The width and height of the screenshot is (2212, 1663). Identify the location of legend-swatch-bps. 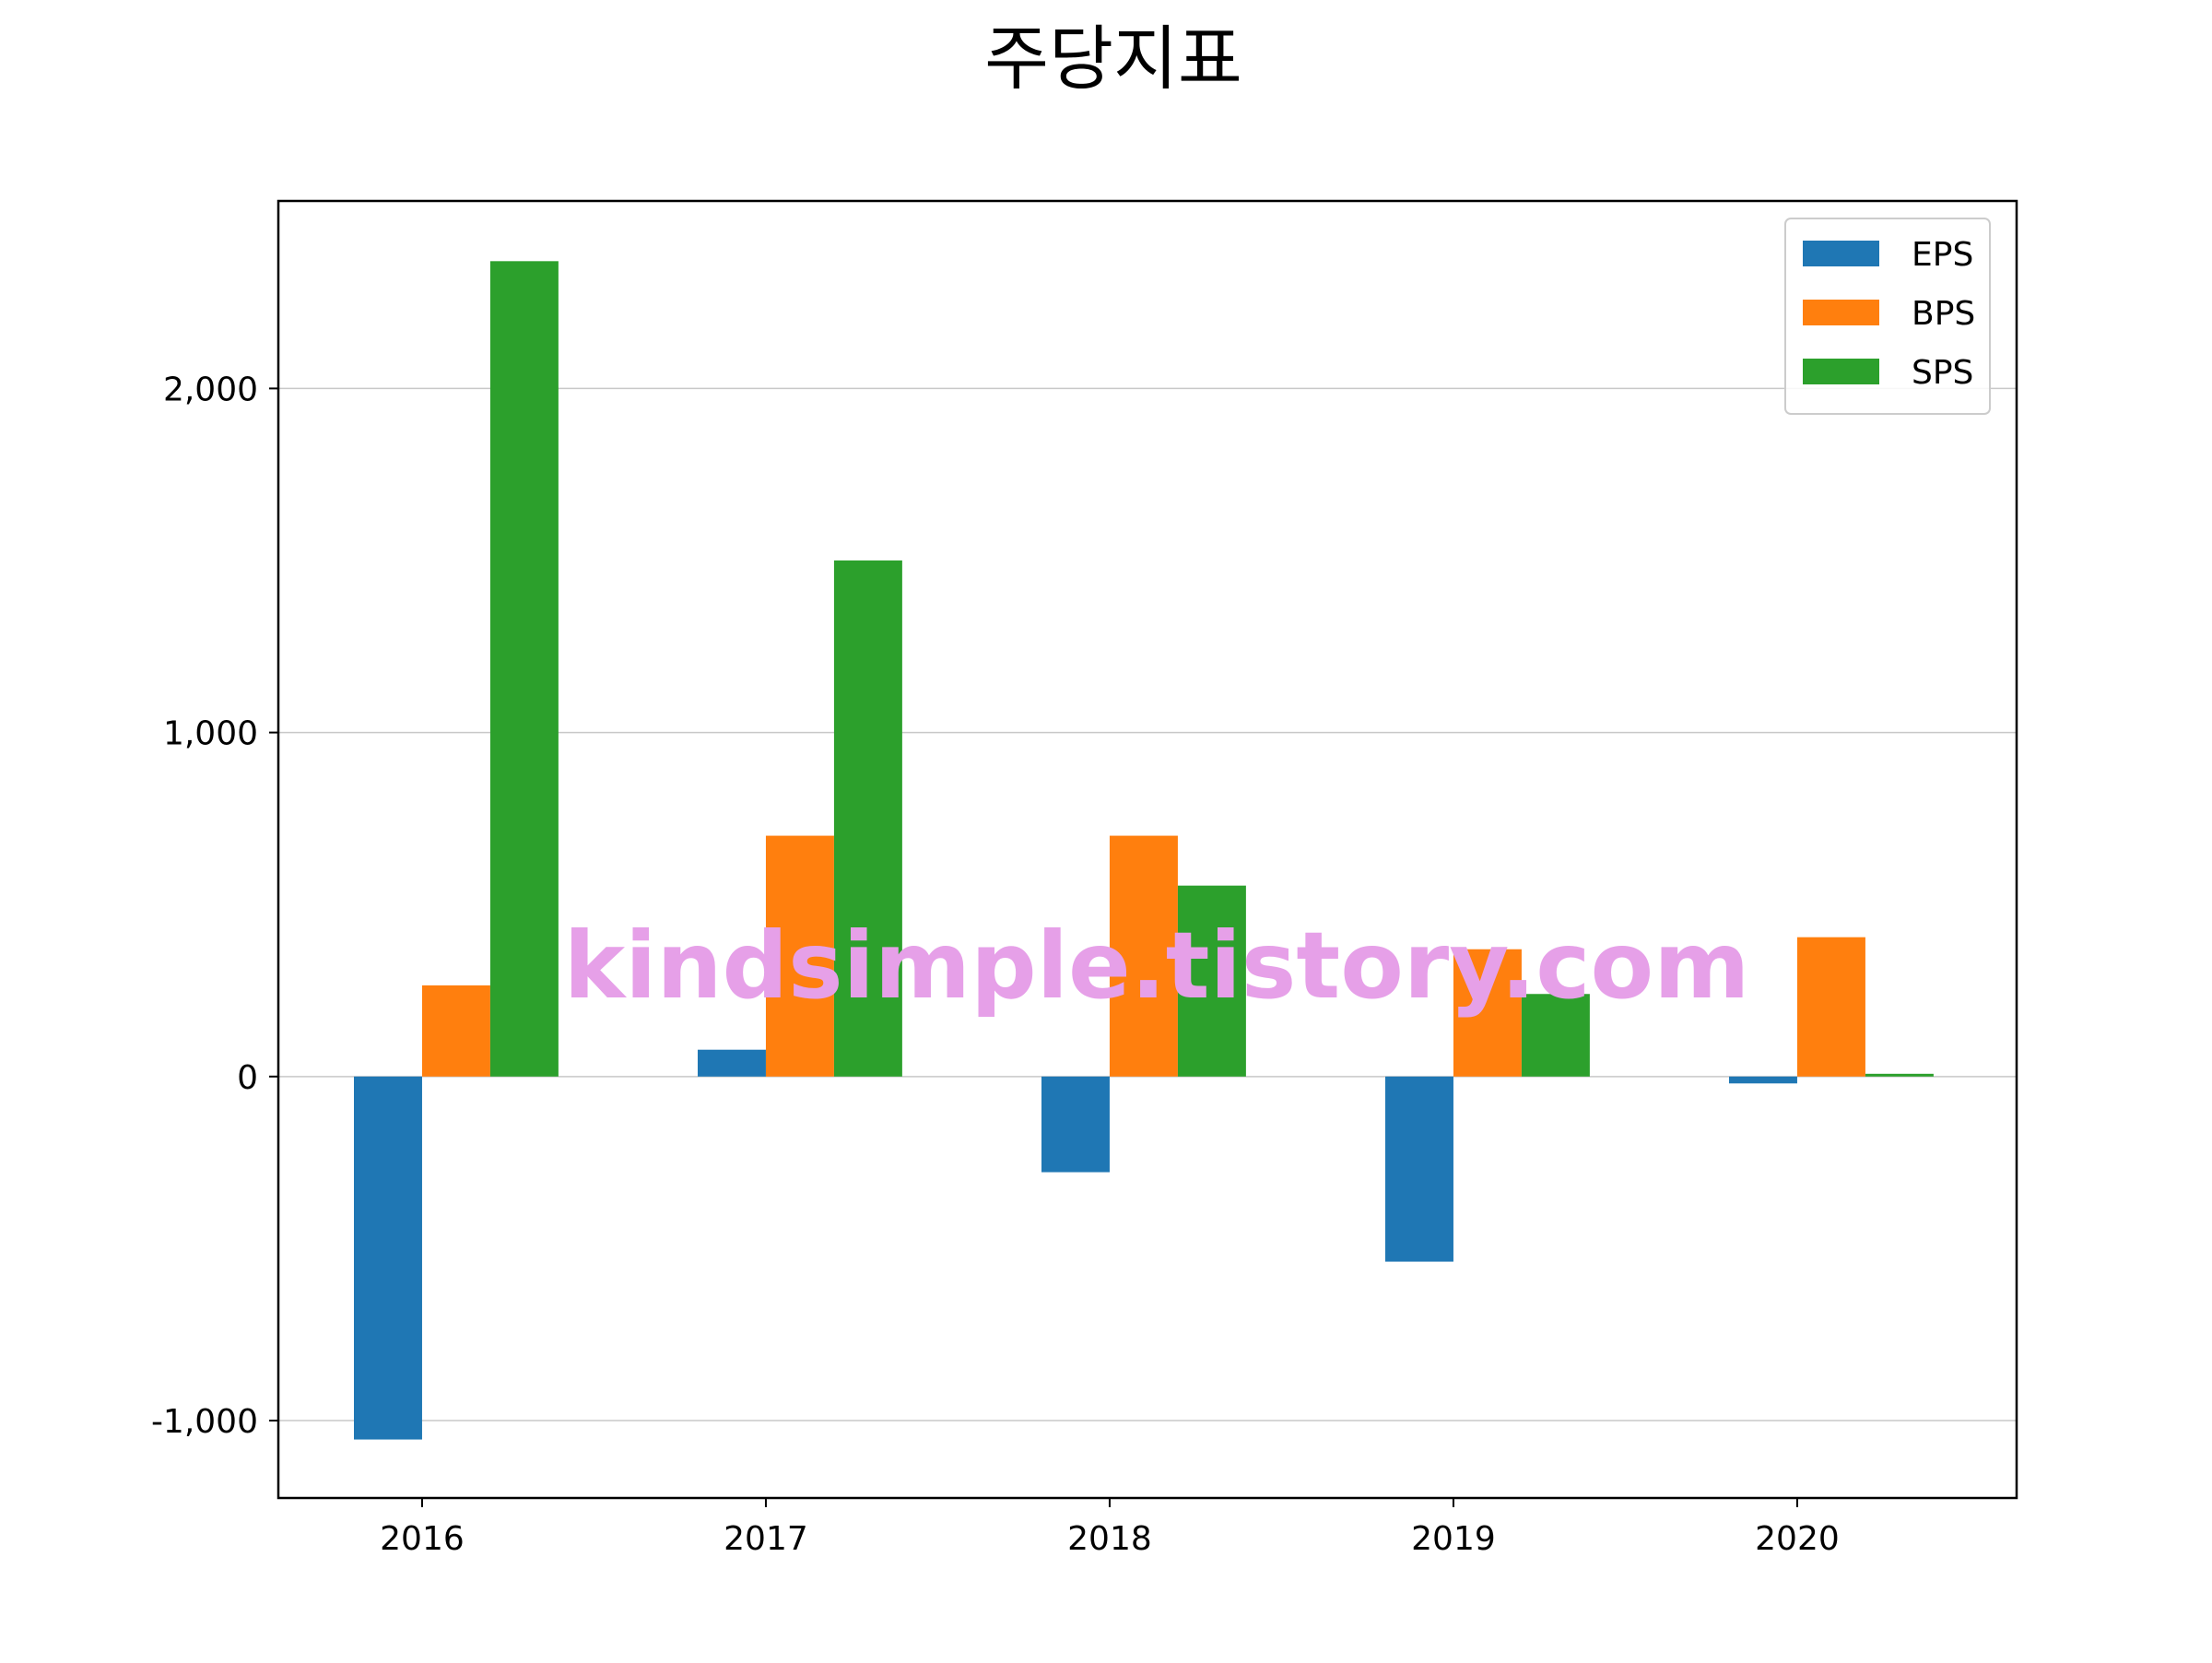
(1841, 312).